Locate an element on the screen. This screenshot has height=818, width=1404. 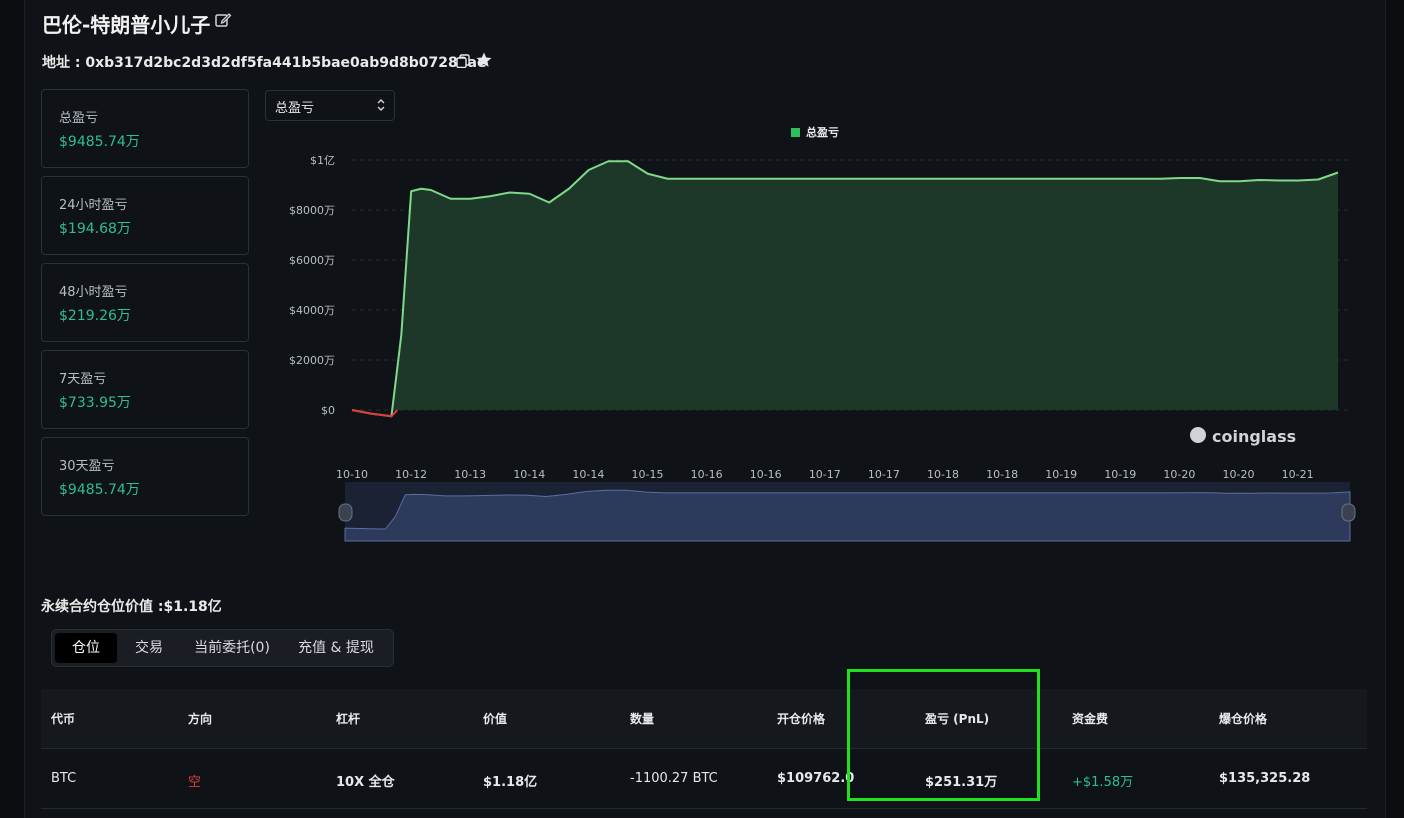
series-negative-line is located at coordinates (375, 413).